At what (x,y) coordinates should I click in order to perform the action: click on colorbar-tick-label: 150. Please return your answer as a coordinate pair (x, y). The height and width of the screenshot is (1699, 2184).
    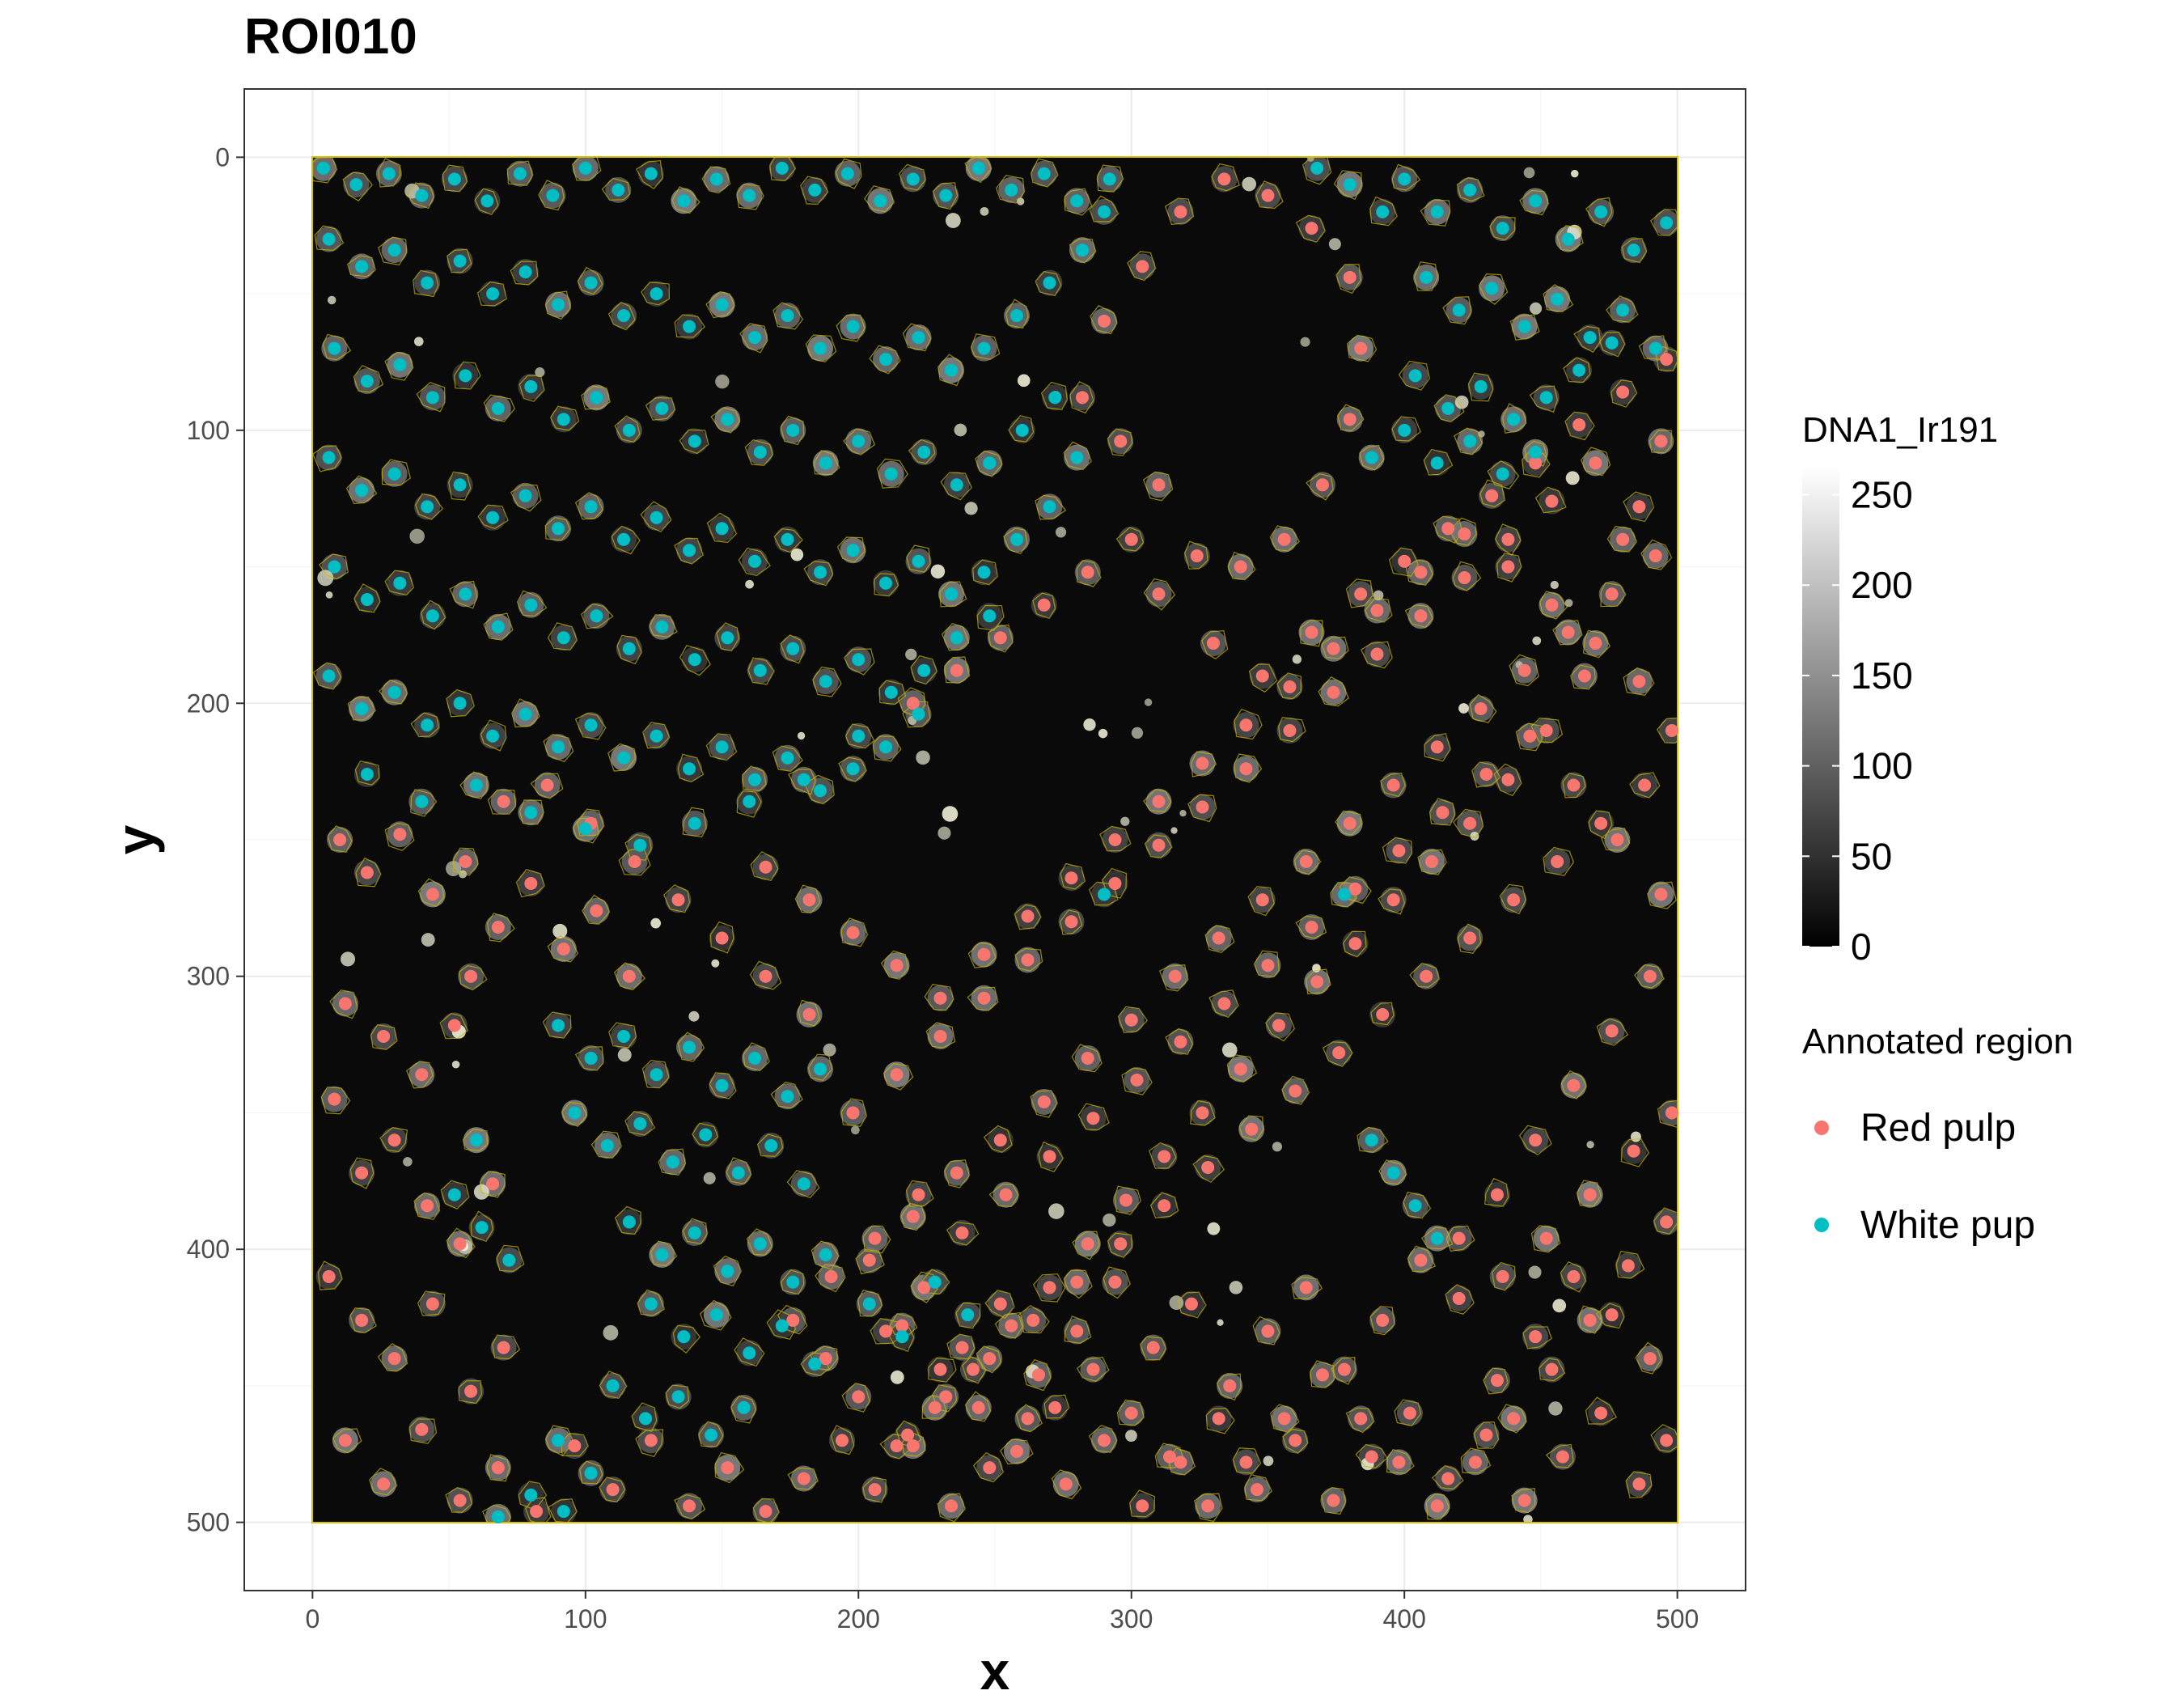
    Looking at the image, I should click on (1882, 676).